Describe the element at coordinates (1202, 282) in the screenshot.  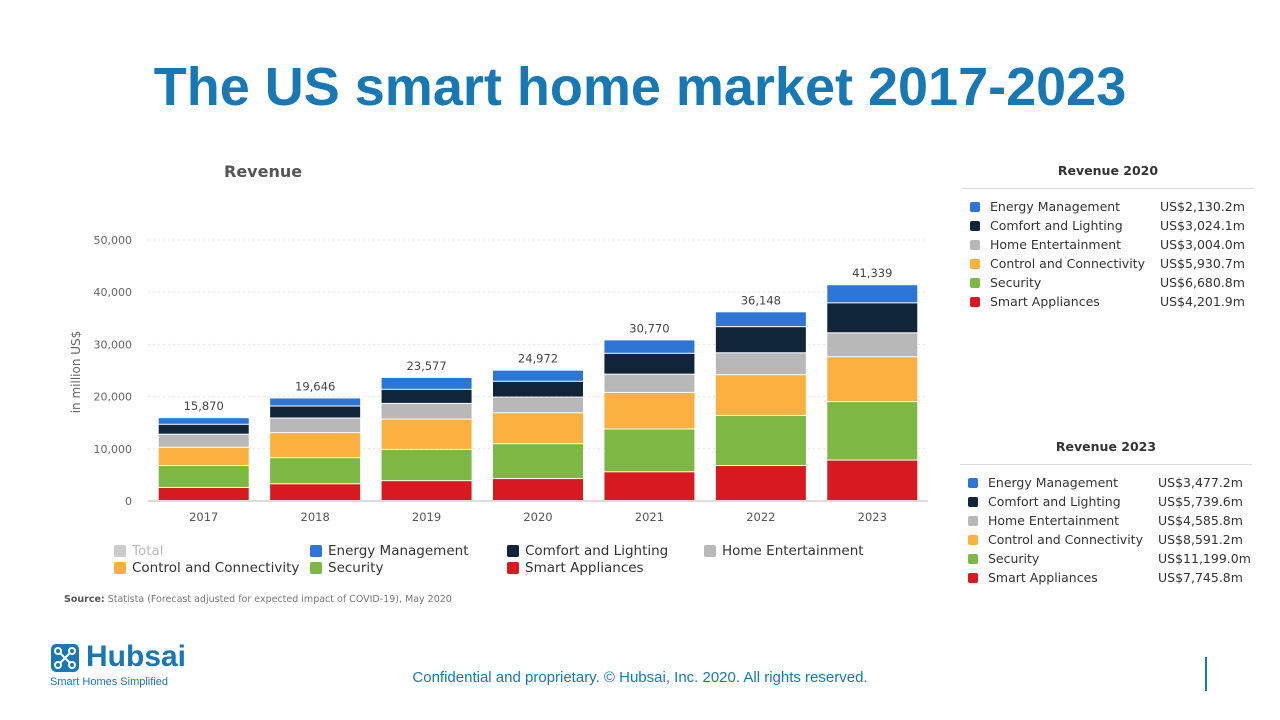
I see `row-value: US$6,680.8m` at that location.